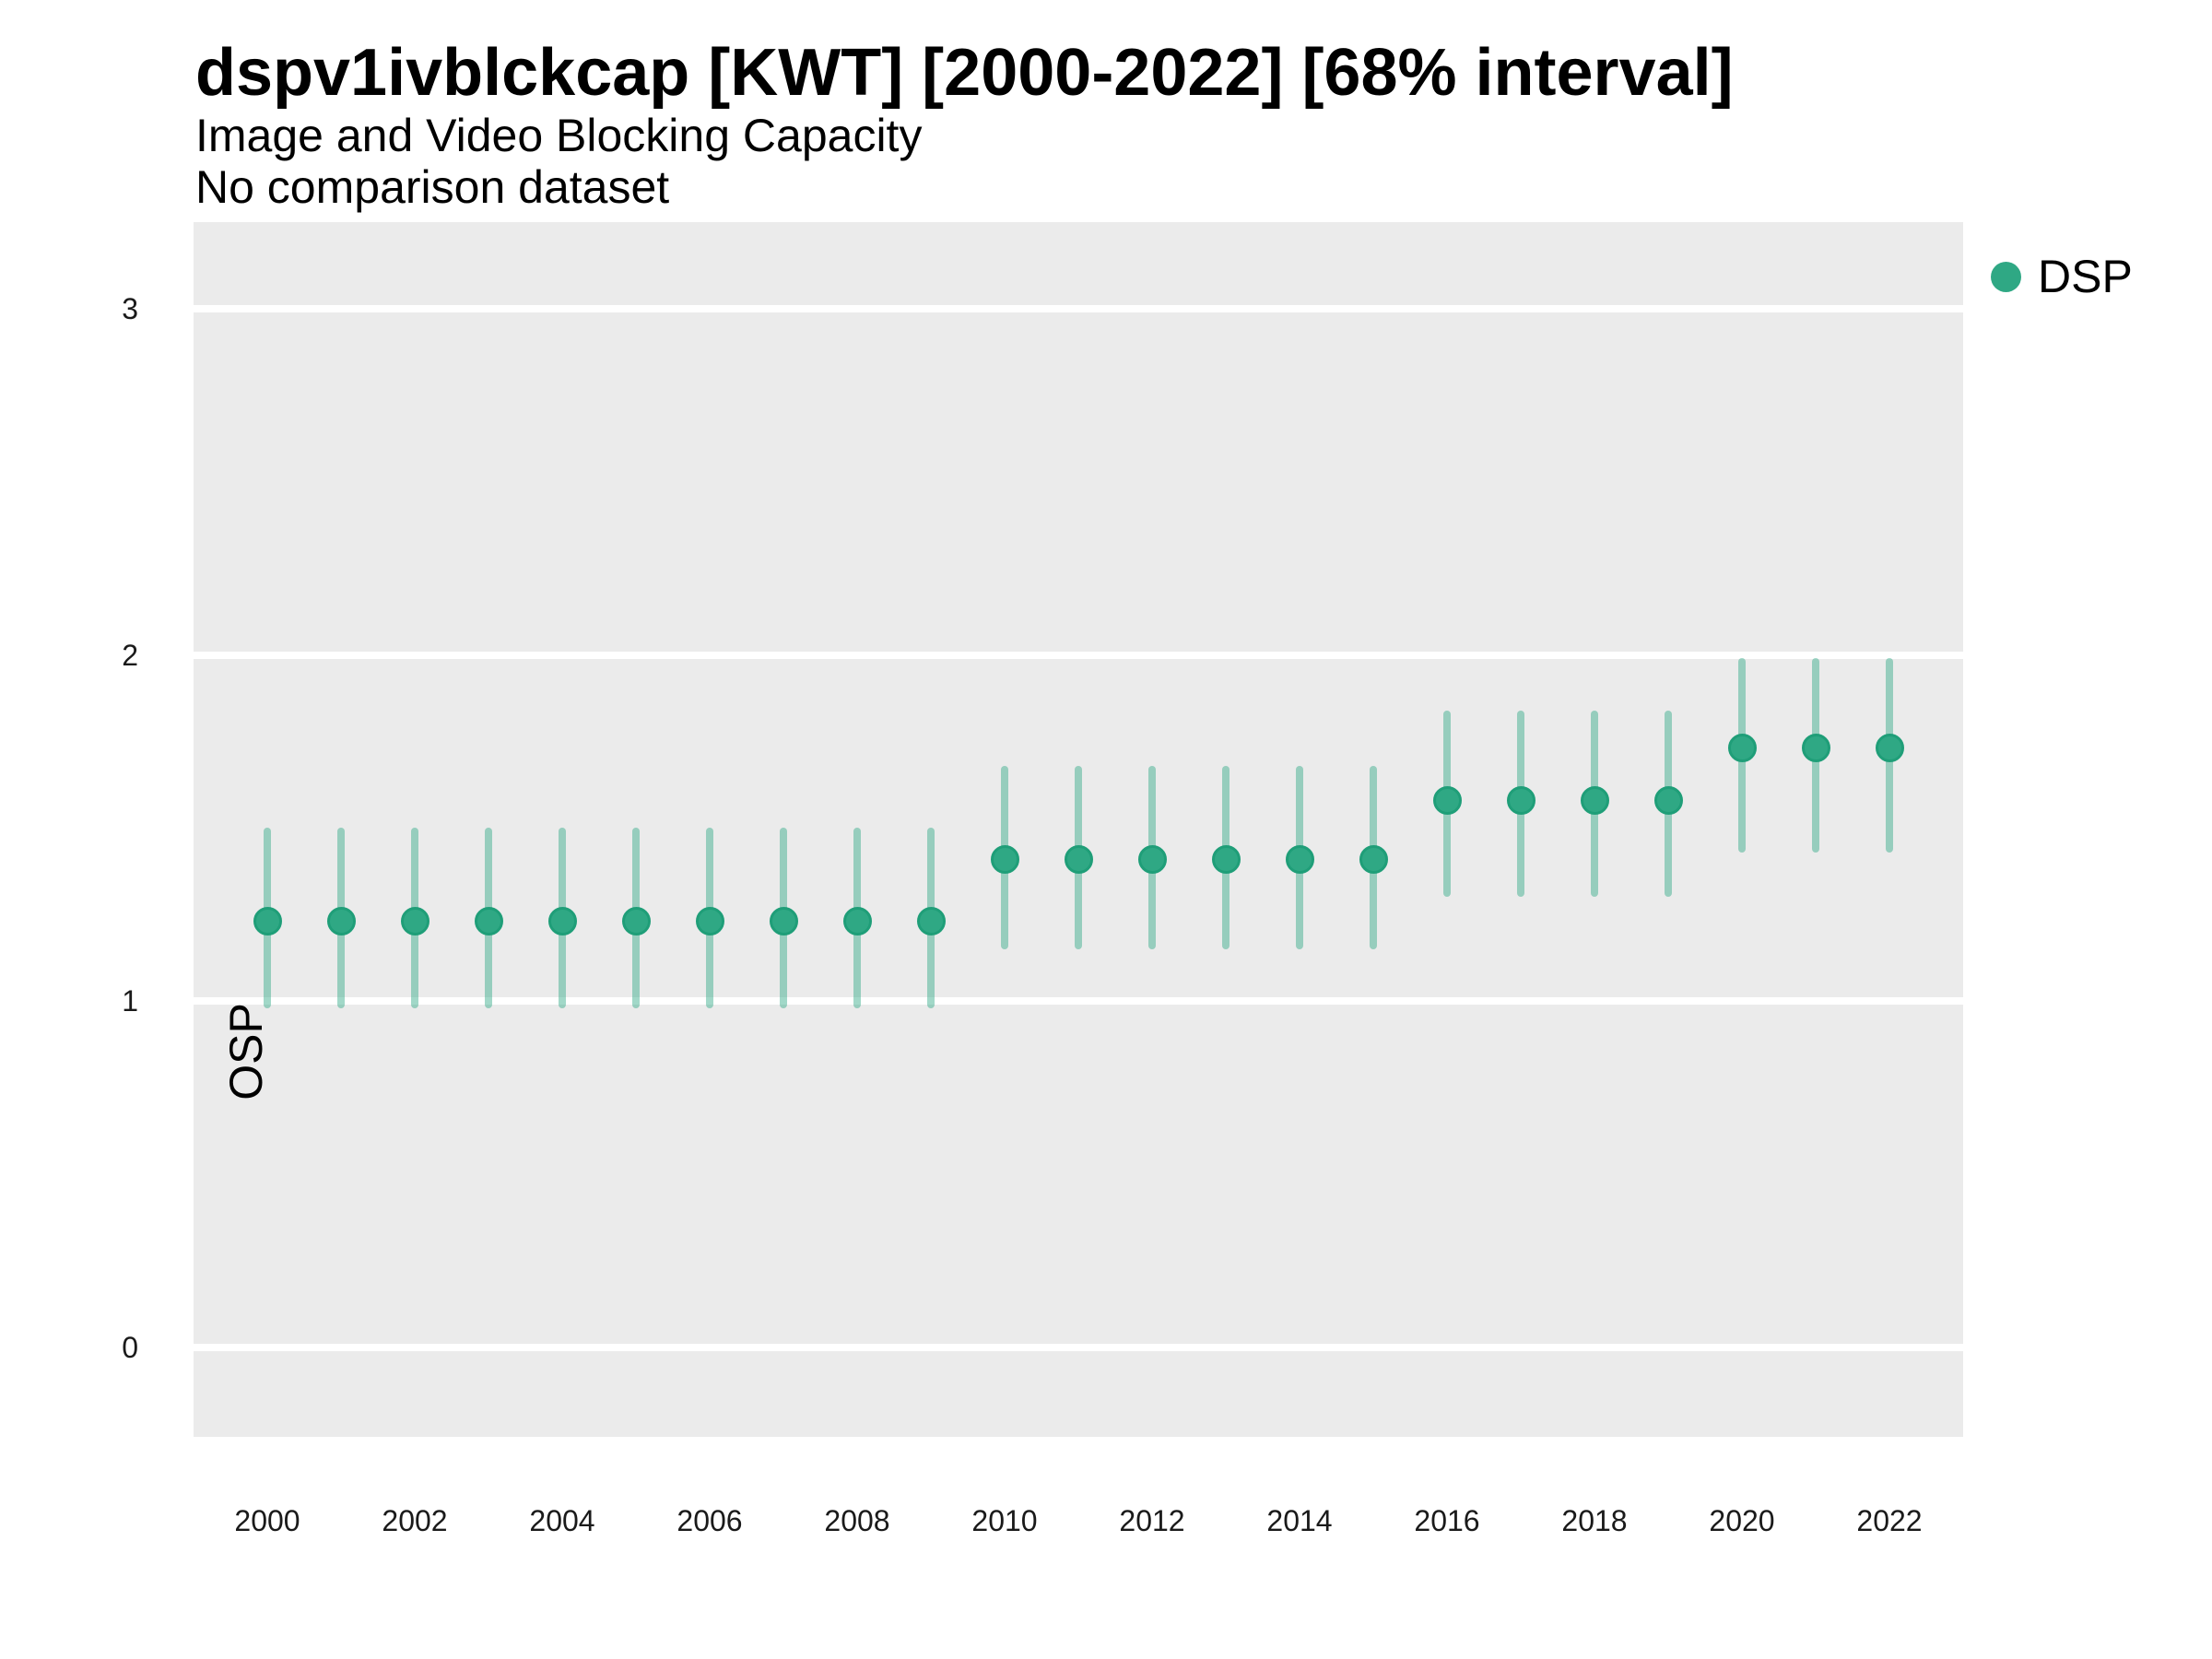 The height and width of the screenshot is (1659, 2212). Describe the element at coordinates (1594, 1520) in the screenshot. I see `x-tick-label-2018: 2018` at that location.